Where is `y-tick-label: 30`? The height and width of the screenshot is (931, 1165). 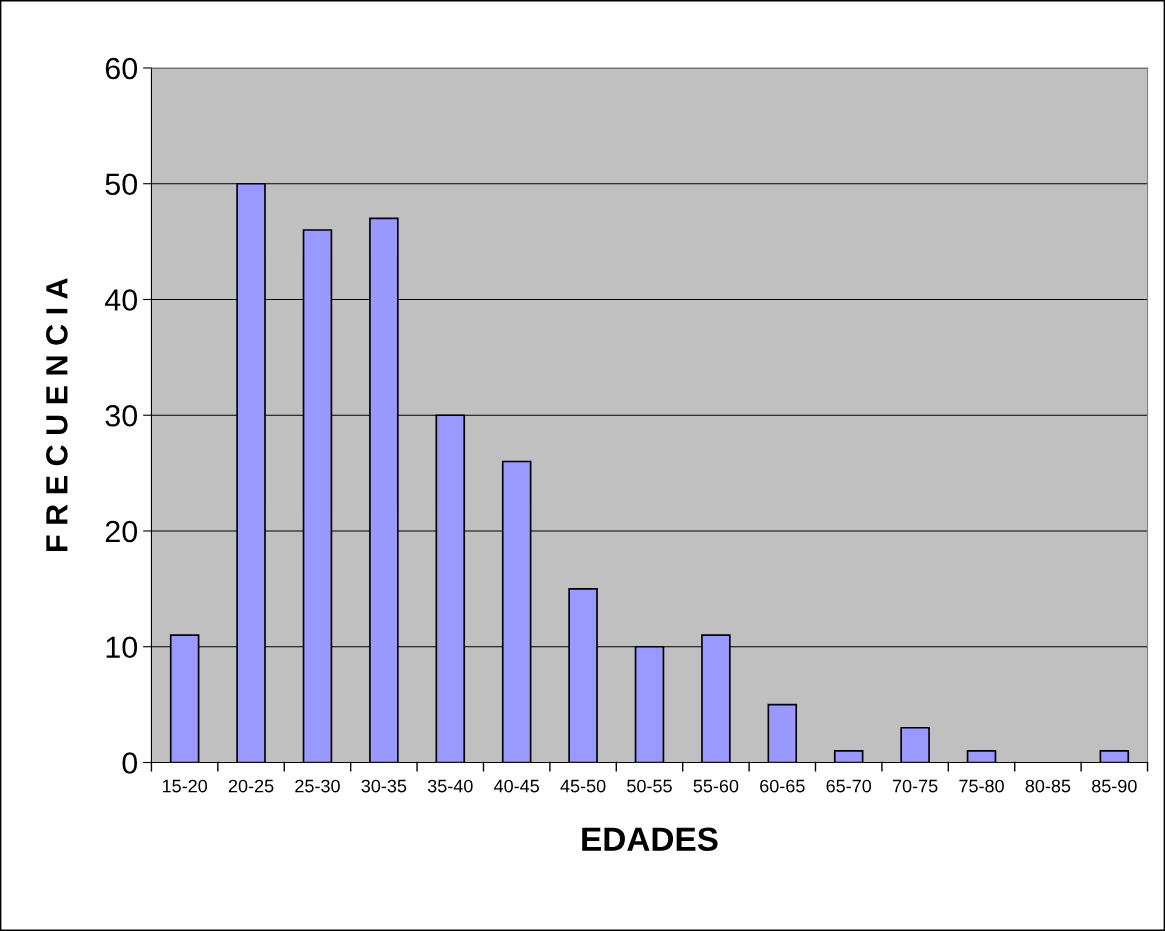
y-tick-label: 30 is located at coordinates (121, 415).